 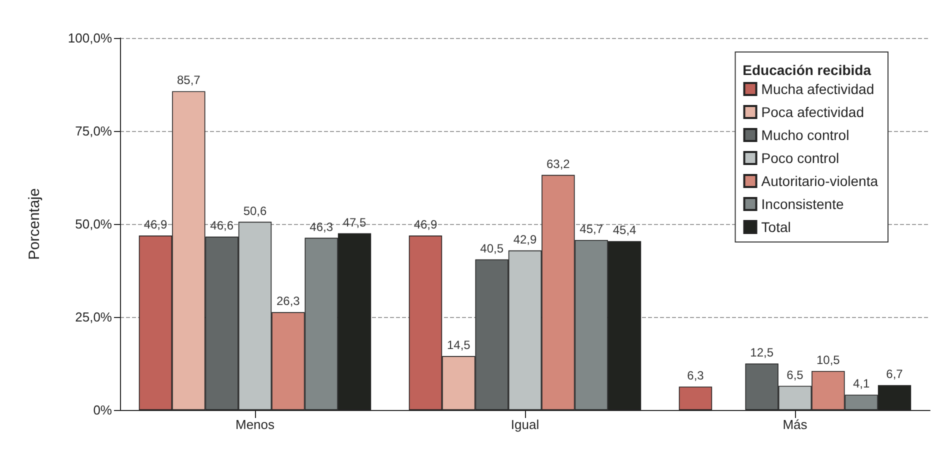 I want to click on legend-label: Total, so click(x=776, y=227).